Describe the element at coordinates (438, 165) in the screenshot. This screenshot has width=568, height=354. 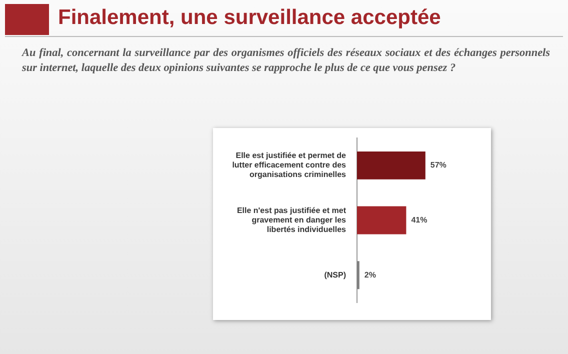
I see `data-label: 57%` at that location.